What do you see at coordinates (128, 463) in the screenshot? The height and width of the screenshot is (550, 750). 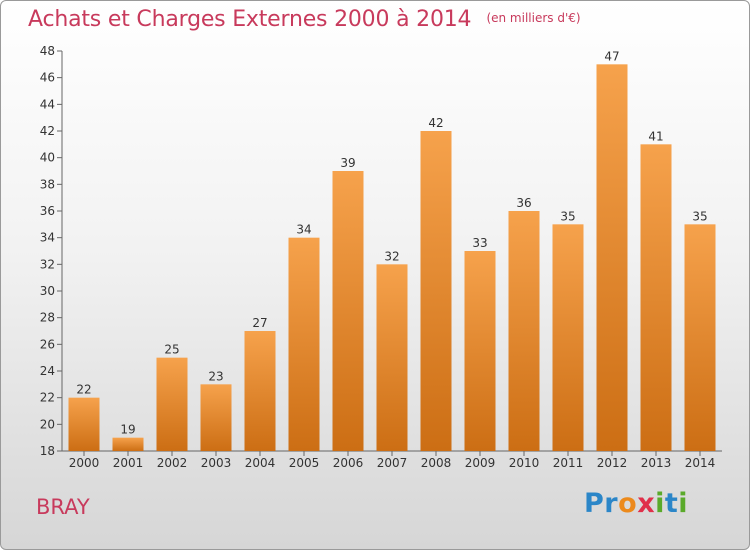 I see `x-tick-label: 2001` at bounding box center [128, 463].